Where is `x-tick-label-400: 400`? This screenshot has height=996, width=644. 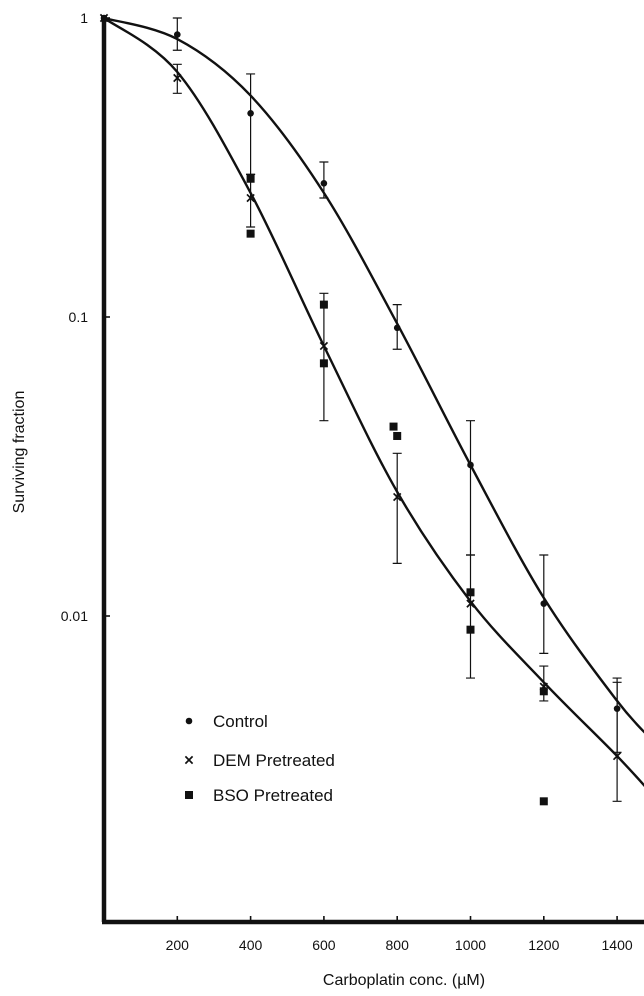
x-tick-label-400: 400 is located at coordinates (251, 945).